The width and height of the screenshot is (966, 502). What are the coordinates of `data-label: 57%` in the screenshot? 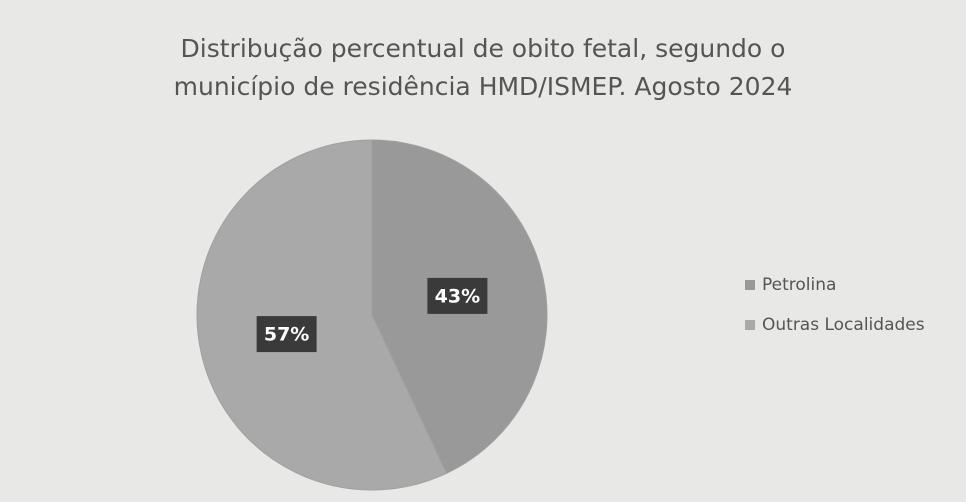 It's located at (286, 335).